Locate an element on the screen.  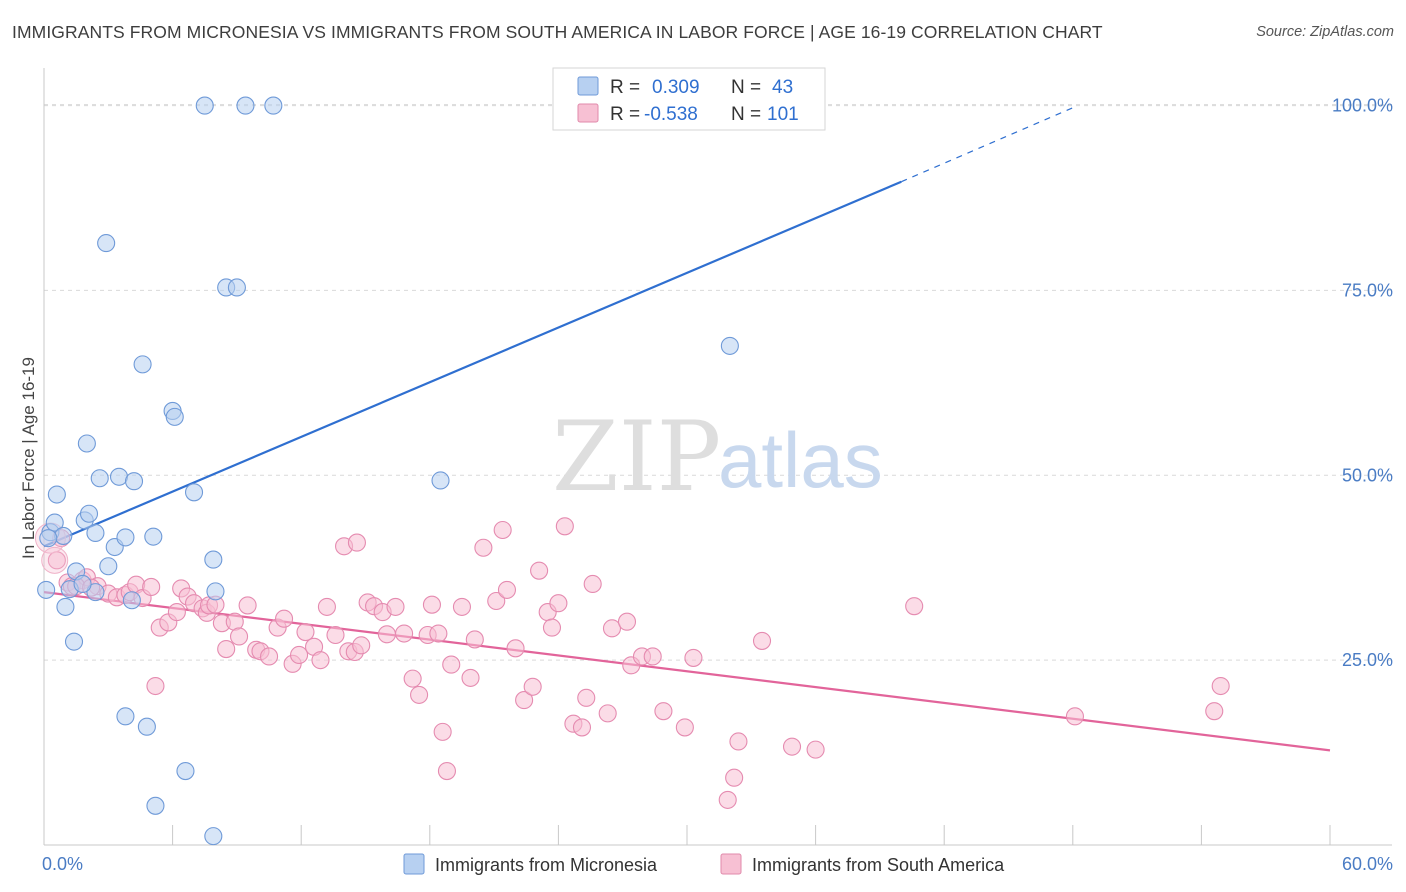
x-tick-label-max: 60.0% is located at coordinates (1367, 864).